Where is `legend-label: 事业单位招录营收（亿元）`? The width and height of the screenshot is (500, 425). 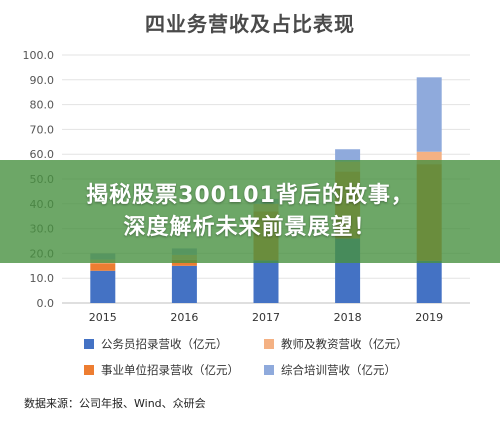 legend-label: 事业单位招录营收（亿元） is located at coordinates (170, 370).